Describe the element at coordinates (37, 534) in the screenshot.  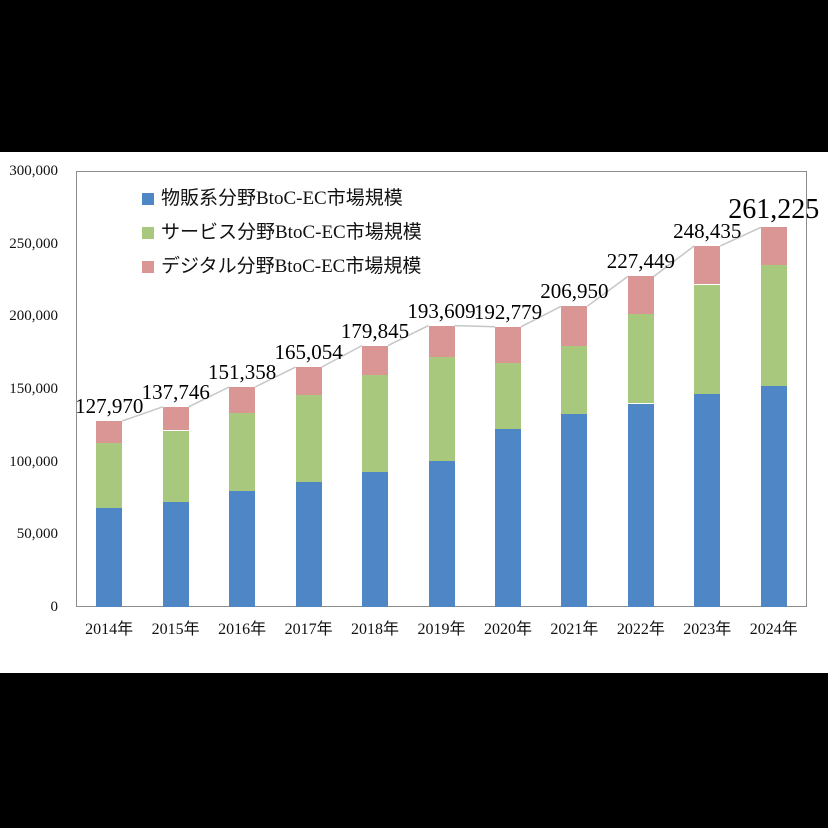
I see `y-tick-label: 50,000` at that location.